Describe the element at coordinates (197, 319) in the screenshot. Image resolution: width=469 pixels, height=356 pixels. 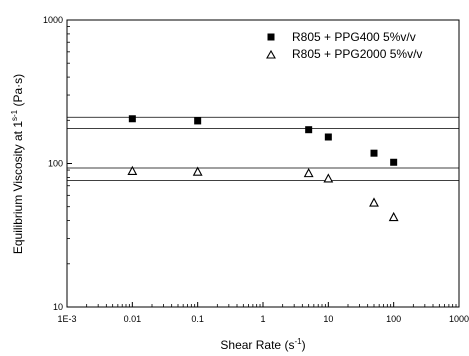
I see `x-tick-label: 0.1` at that location.